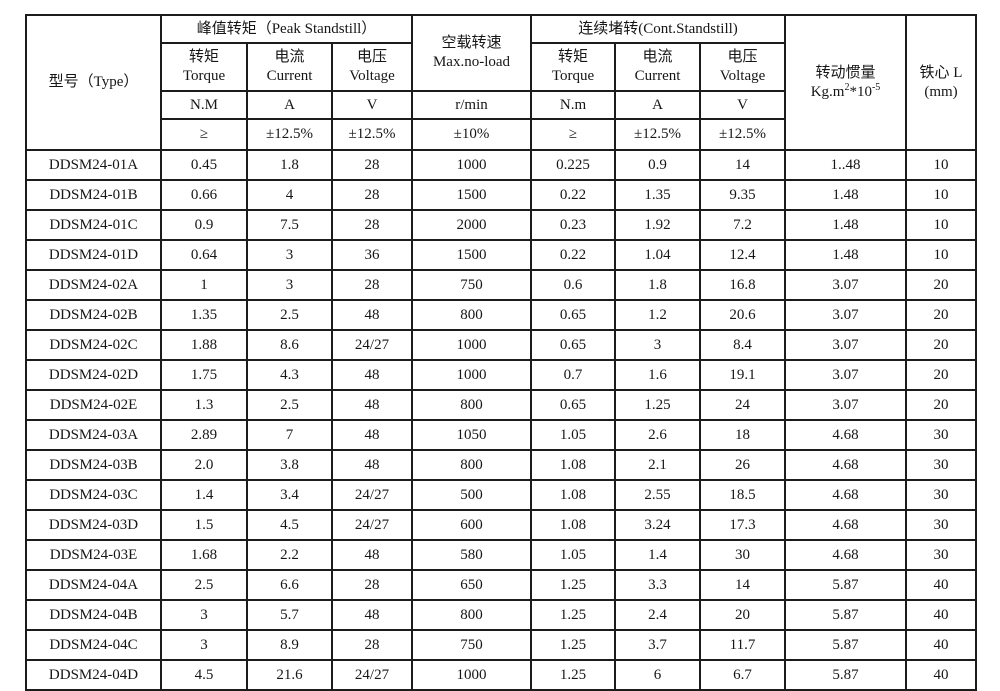 The image size is (1000, 691). What do you see at coordinates (471, 62) in the screenshot?
I see `header-noload-en: Max.no-load` at bounding box center [471, 62].